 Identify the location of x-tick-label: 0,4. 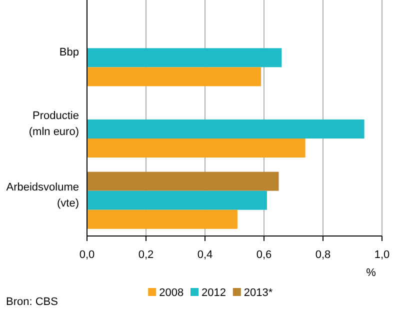
(205, 255).